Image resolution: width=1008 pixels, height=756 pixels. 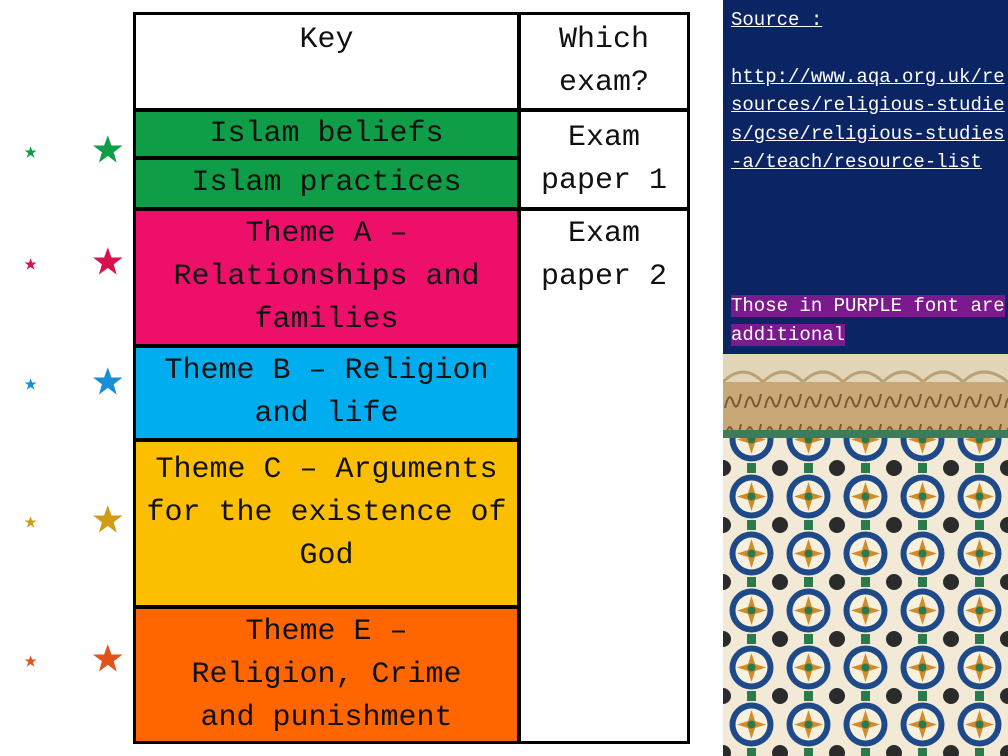 I want to click on header-exam: Which exam?, so click(x=604, y=61).